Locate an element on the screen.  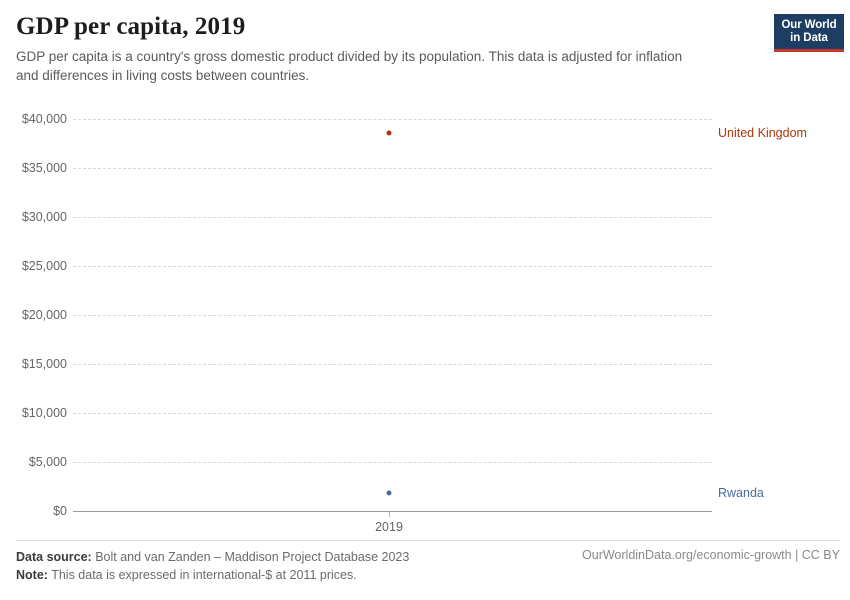
x-axis-line is located at coordinates (392, 511).